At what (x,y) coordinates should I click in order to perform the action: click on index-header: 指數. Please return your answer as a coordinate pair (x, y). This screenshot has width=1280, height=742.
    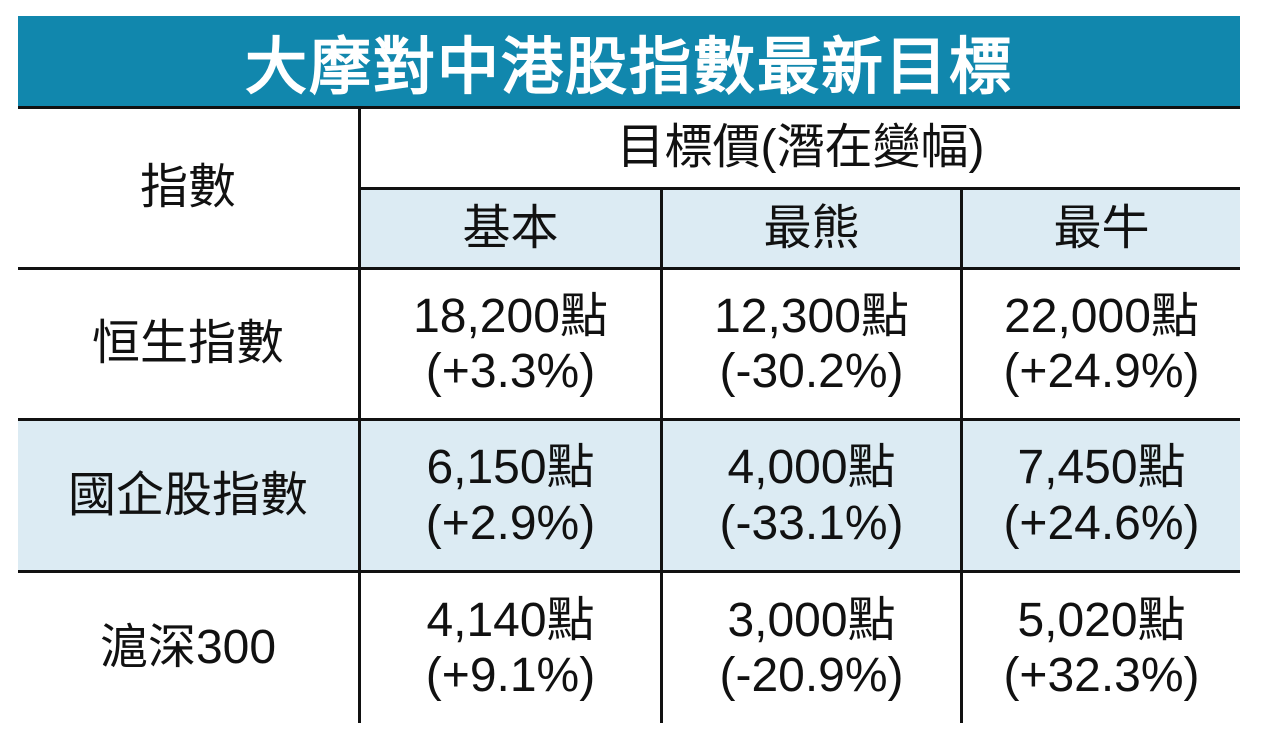
    Looking at the image, I should click on (187, 188).